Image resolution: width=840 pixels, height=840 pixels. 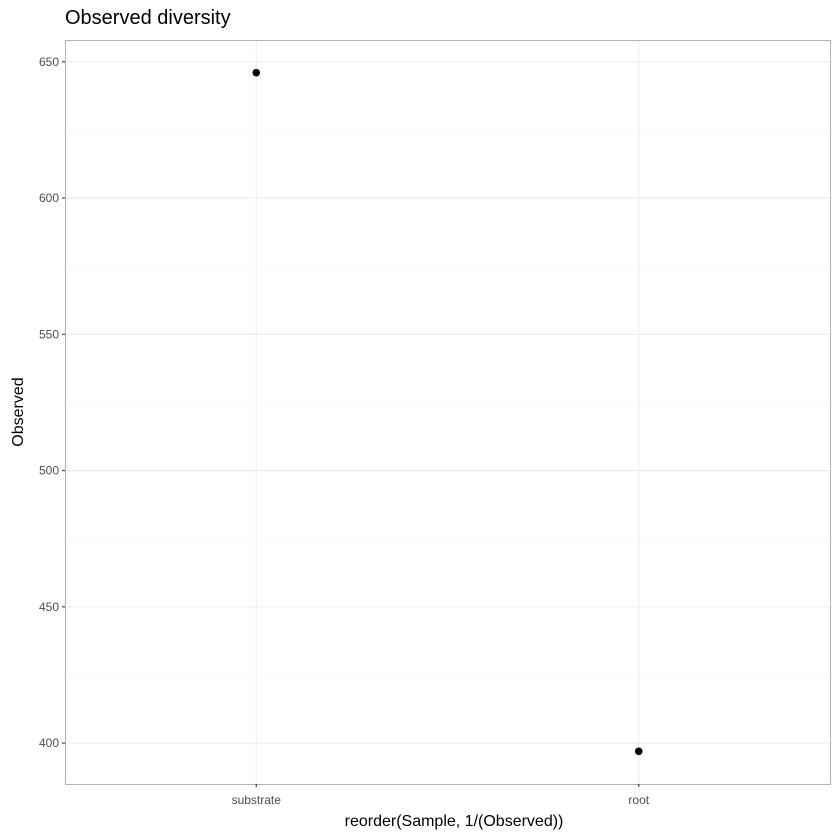 What do you see at coordinates (148, 18) in the screenshot?
I see `chart-title: Observed diversity` at bounding box center [148, 18].